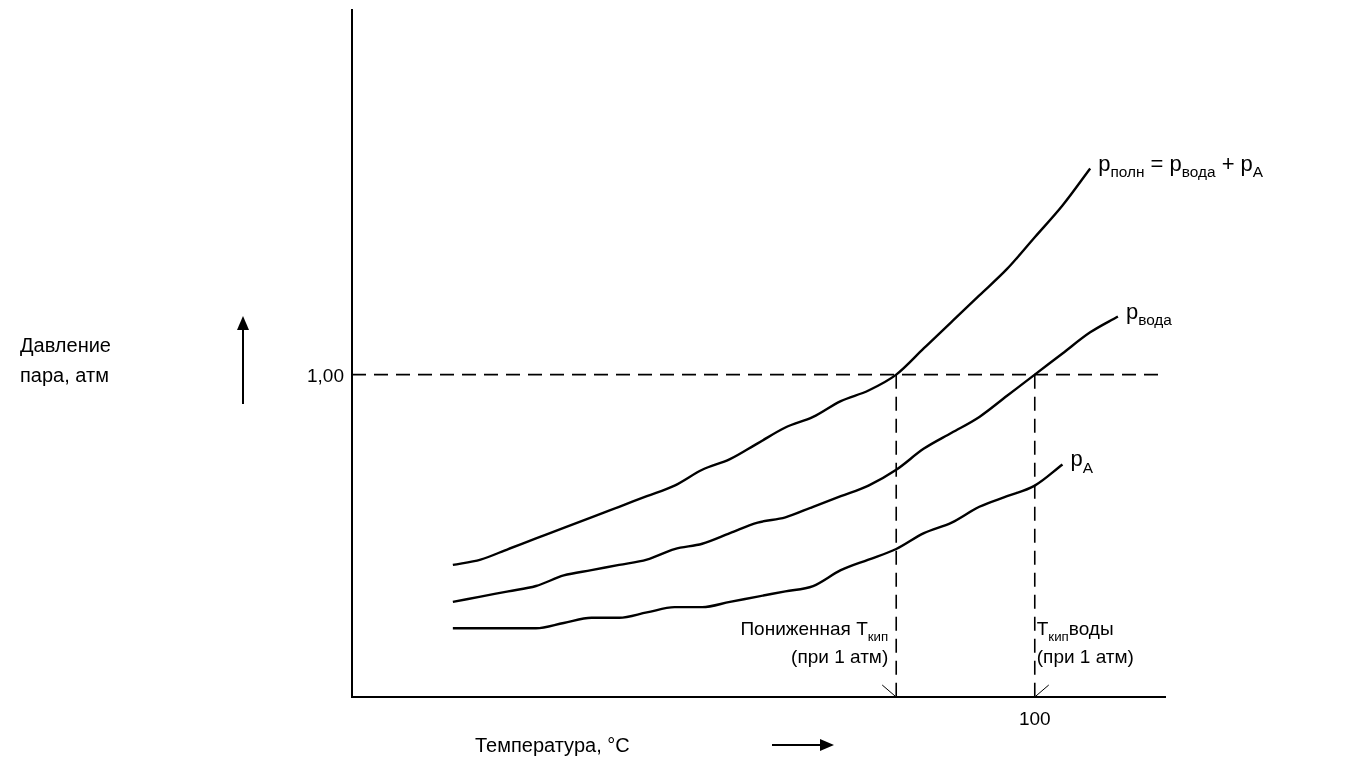 This screenshot has height=757, width=1371. Describe the element at coordinates (552, 745) in the screenshot. I see `x-axis-title: Температура, °C` at that location.